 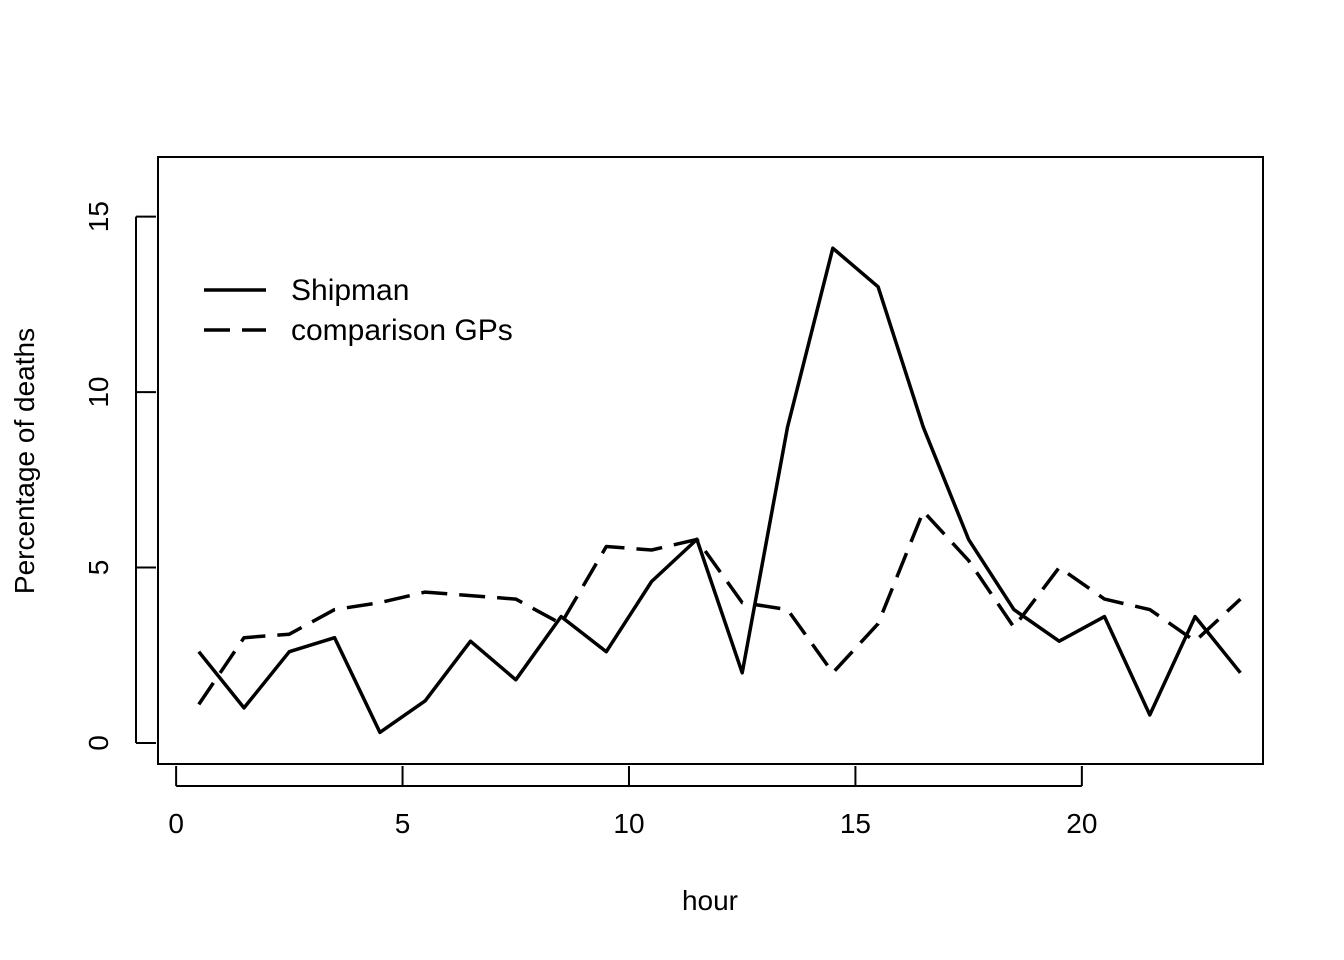 I want to click on x-tick-label: 10, so click(x=628, y=823).